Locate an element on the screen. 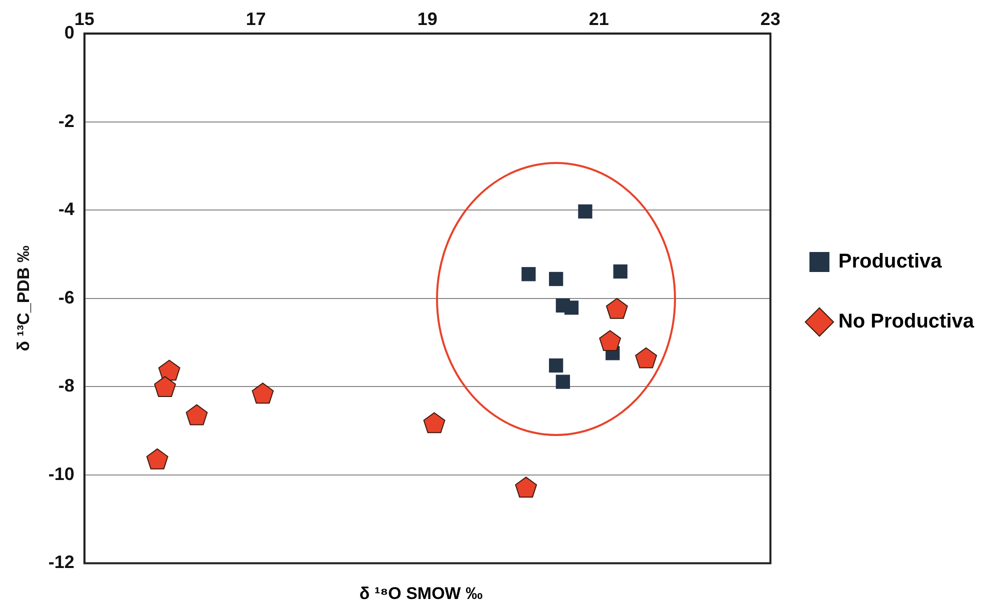  y-tick-label: -4 is located at coordinates (66, 209).